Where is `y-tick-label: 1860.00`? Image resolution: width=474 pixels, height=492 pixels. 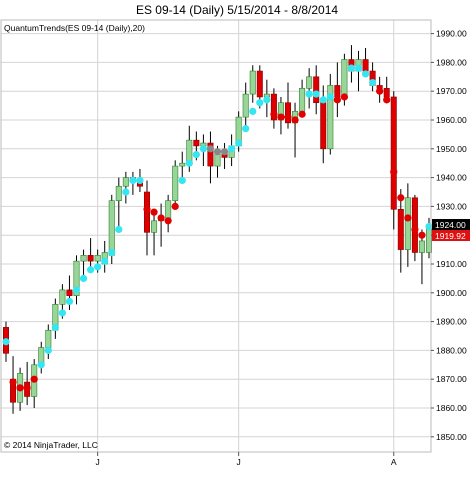
y-tick-label: 1860.00 is located at coordinates (451, 408).